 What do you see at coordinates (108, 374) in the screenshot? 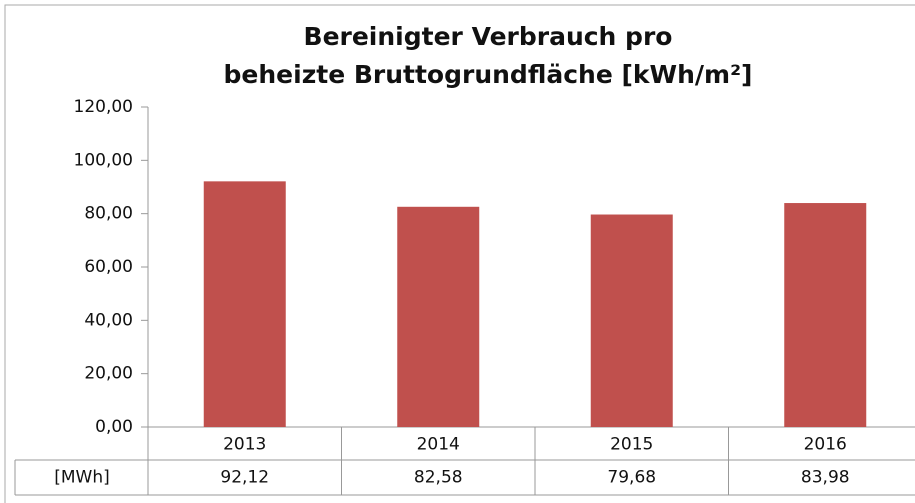
I see `y-tick-label: 20,00` at bounding box center [108, 374].